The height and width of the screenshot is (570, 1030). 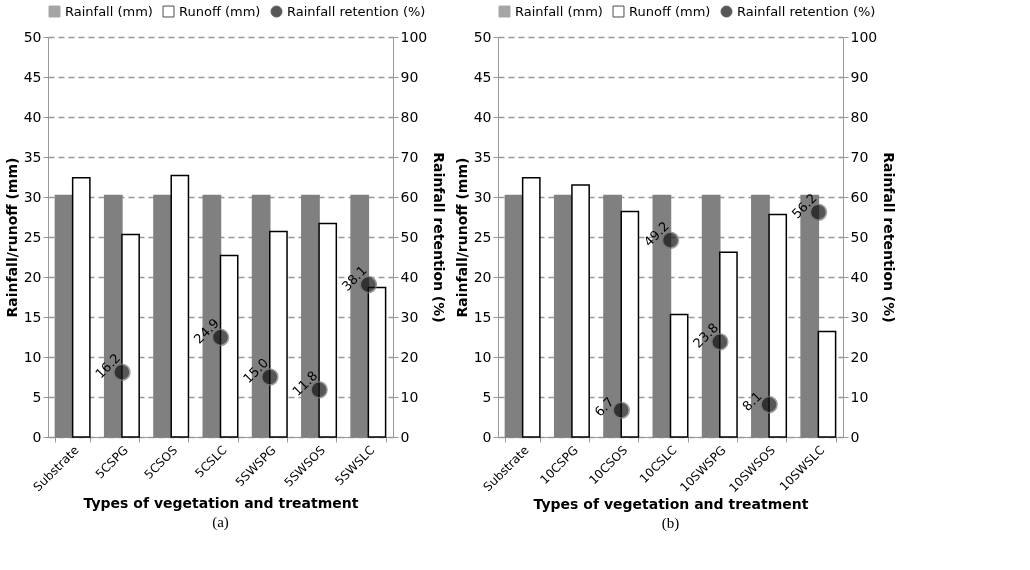 I want to click on data-label: 6.7, so click(x=604, y=407).